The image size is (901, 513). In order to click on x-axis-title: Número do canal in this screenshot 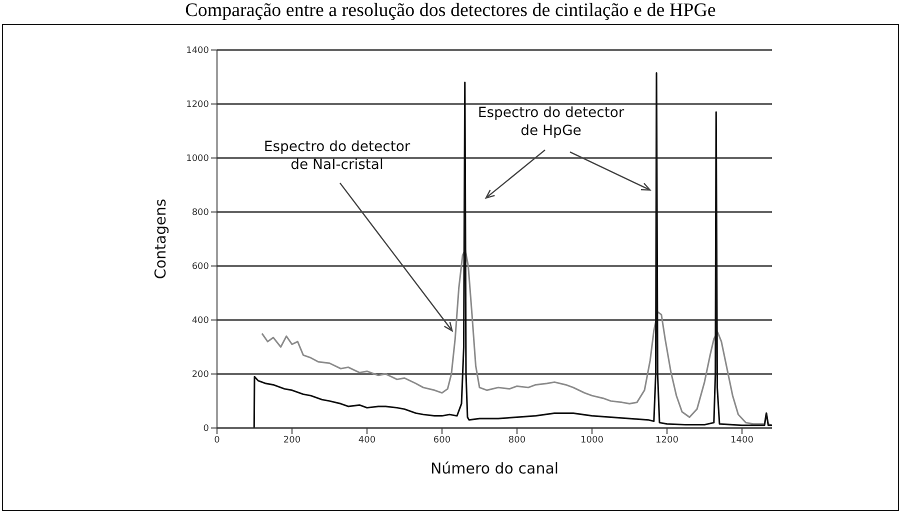, I will do `click(494, 469)`.